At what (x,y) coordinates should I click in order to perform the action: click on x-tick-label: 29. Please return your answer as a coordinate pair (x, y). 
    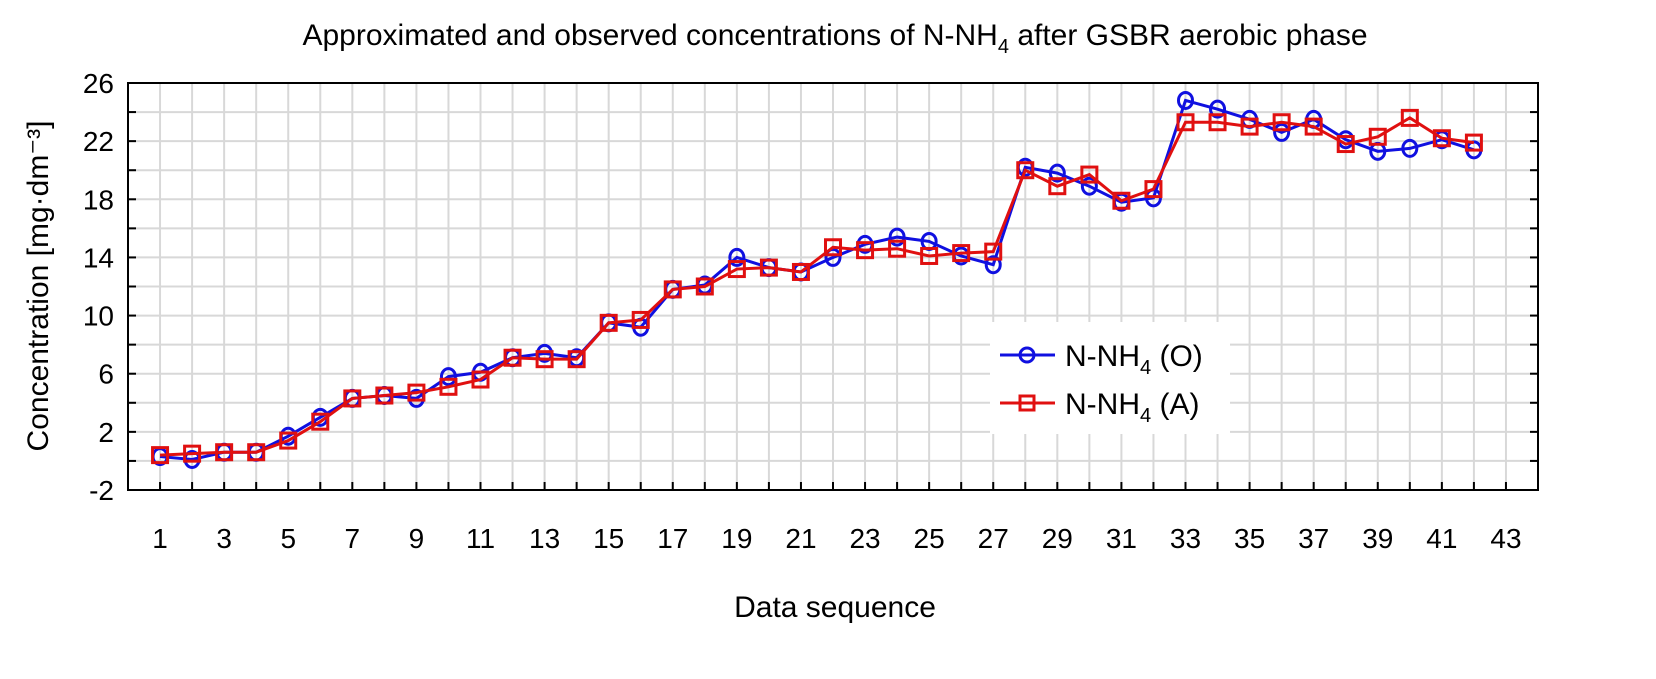
    Looking at the image, I should click on (1057, 538).